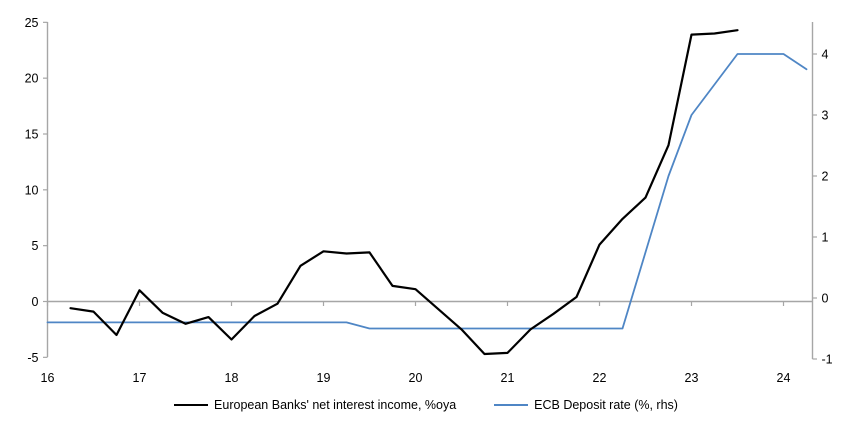 This screenshot has width=852, height=427. What do you see at coordinates (511, 405) in the screenshot?
I see `legend-line-swatch-blue` at bounding box center [511, 405].